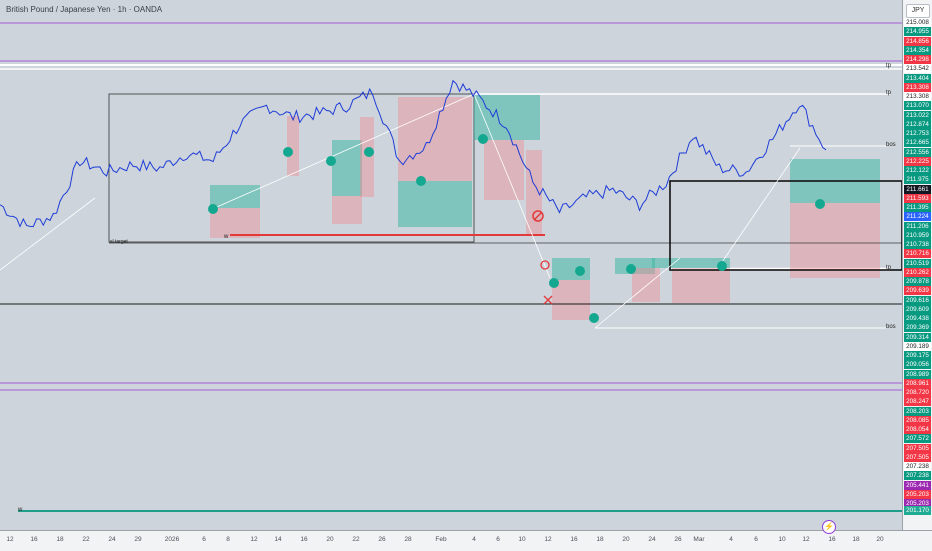 The width and height of the screenshot is (932, 551). What do you see at coordinates (917, 32) in the screenshot?
I see `price-label: 214.955` at bounding box center [917, 32].